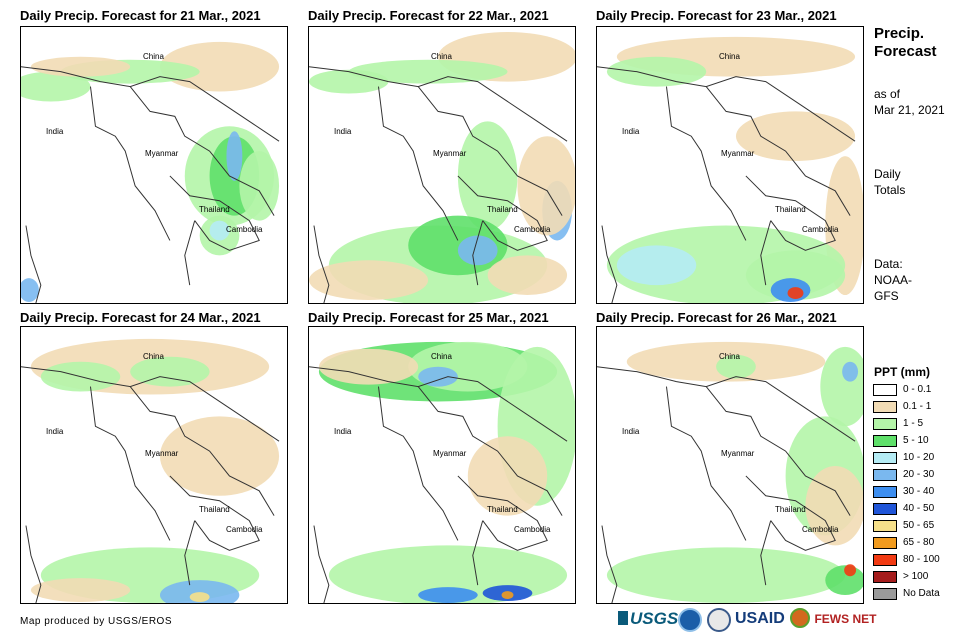 Image resolution: width=967 pixels, height=639 pixels. I want to click on legend-label: 20 - 30, so click(919, 474).